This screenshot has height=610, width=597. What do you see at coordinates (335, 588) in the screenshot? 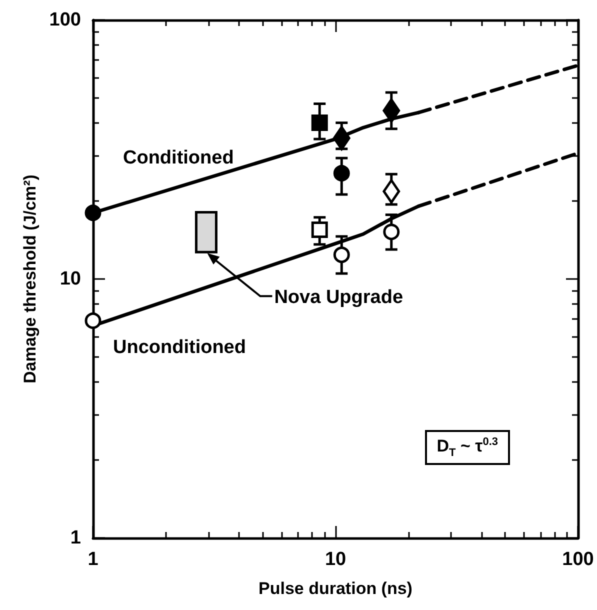
I see `x-axis-title: Pulse duration (ns)` at bounding box center [335, 588].